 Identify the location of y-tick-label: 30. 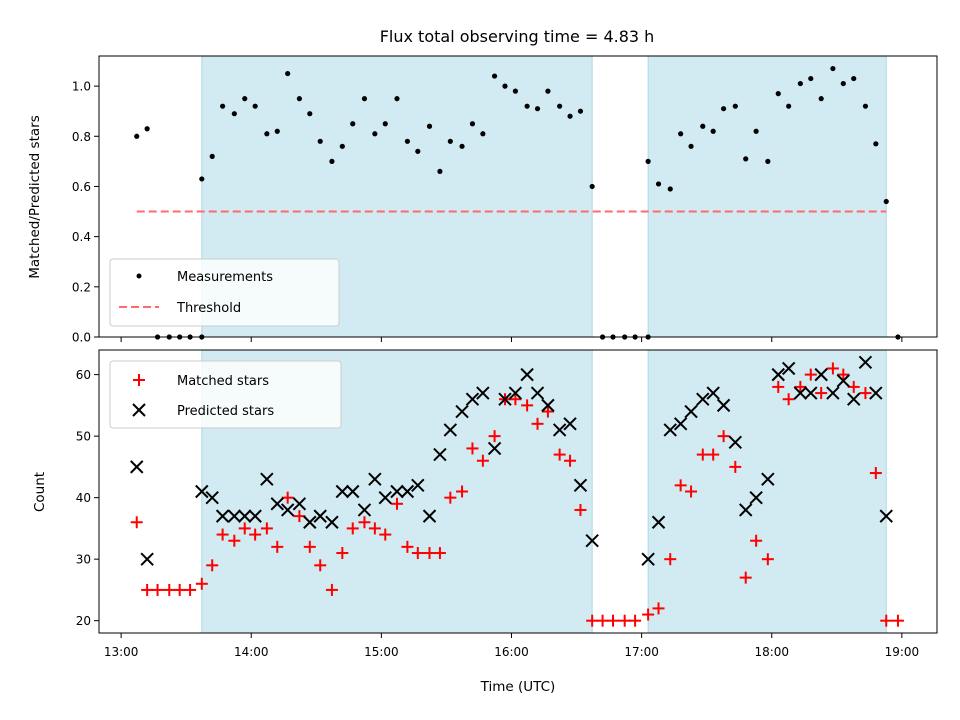
(83, 560).